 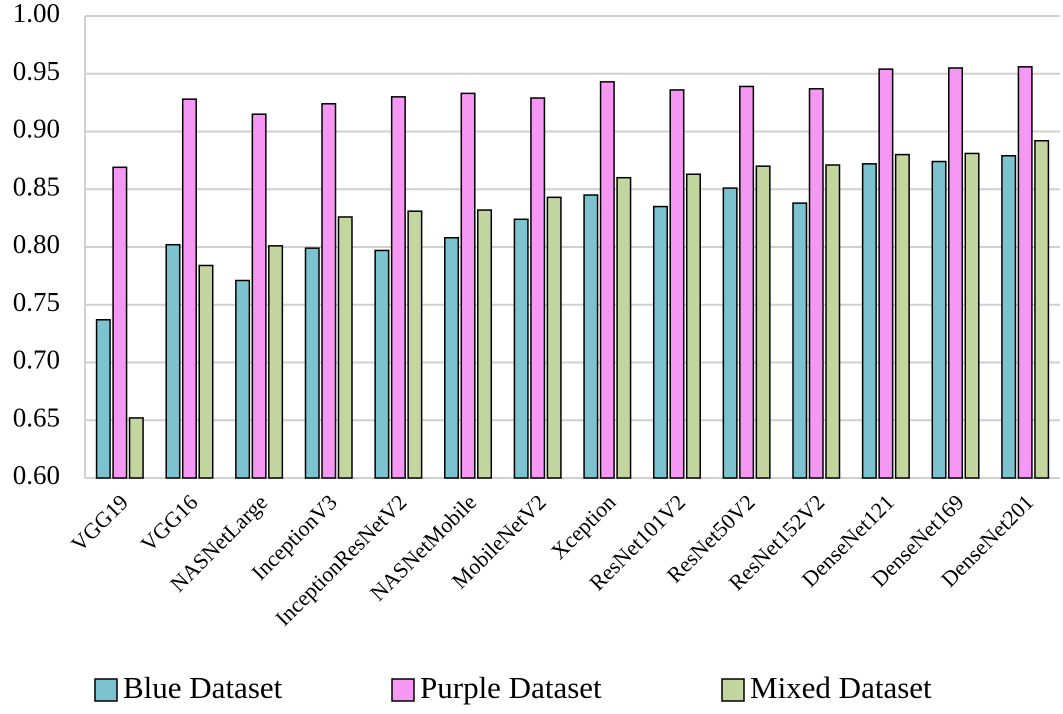 I want to click on legend-label: Mixed Dataset, so click(x=841, y=687).